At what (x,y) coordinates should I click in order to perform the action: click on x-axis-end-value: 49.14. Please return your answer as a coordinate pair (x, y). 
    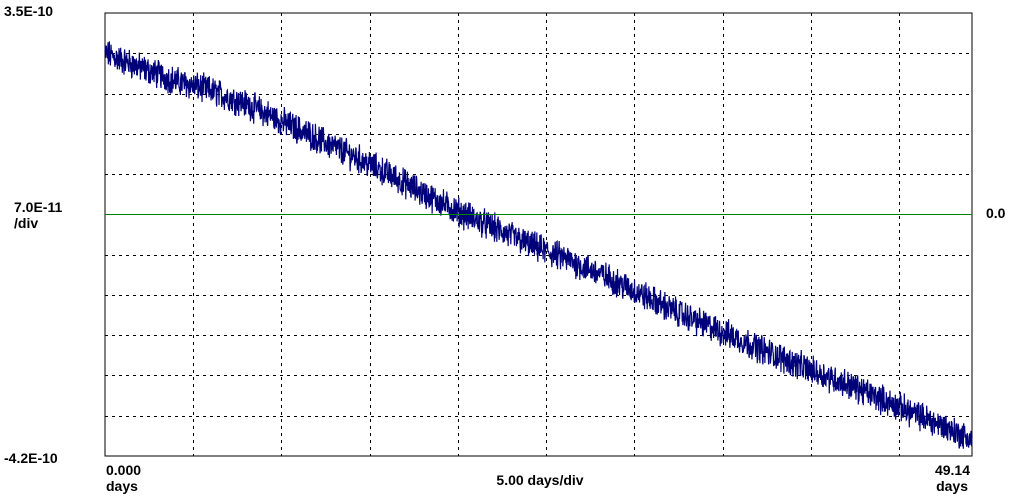
    Looking at the image, I should click on (952, 470).